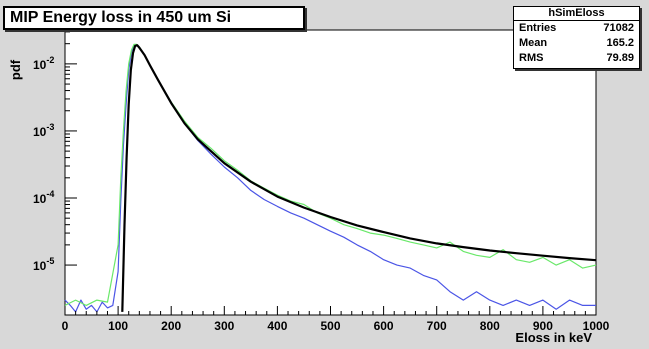  Describe the element at coordinates (43, 264) in the screenshot. I see `y-tick-label: 10⁻⁵` at that location.